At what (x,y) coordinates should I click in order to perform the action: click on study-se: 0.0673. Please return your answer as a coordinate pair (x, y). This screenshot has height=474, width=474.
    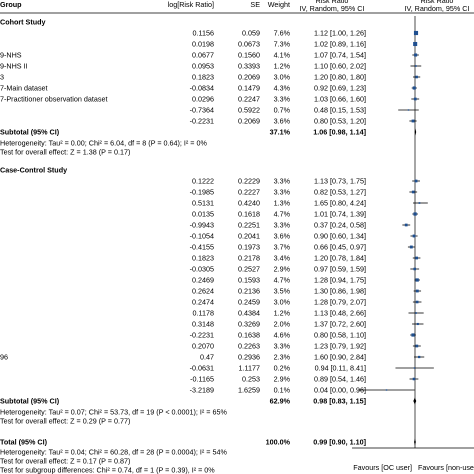
    Looking at the image, I should click on (249, 44).